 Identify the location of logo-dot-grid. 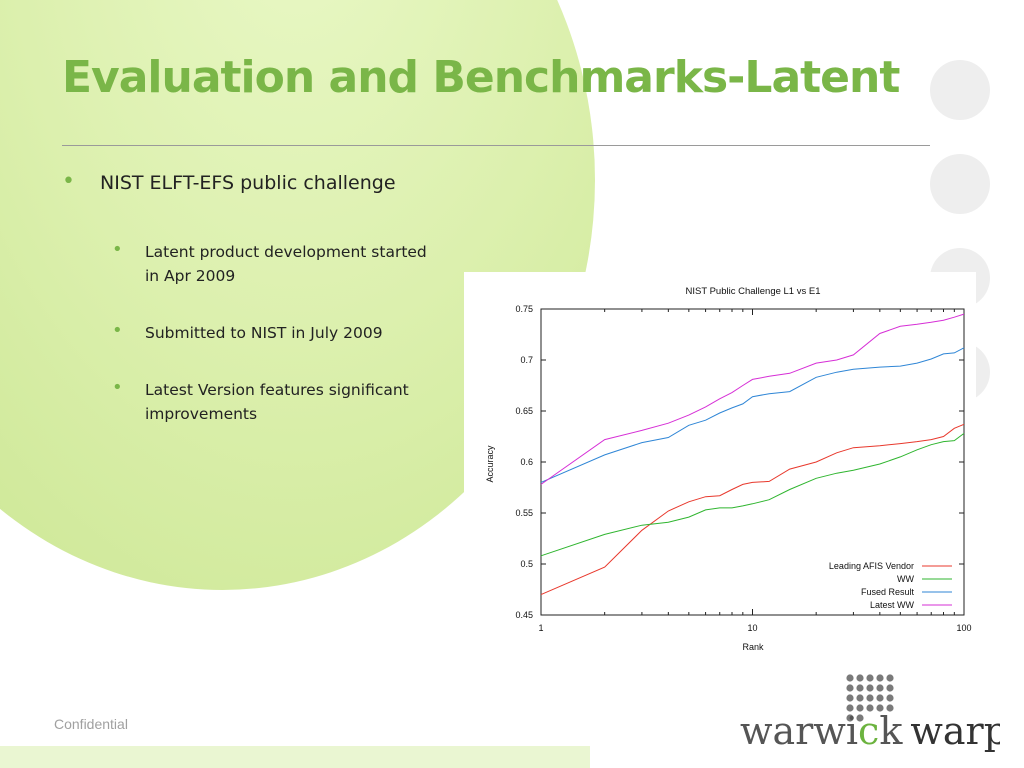
(870, 698).